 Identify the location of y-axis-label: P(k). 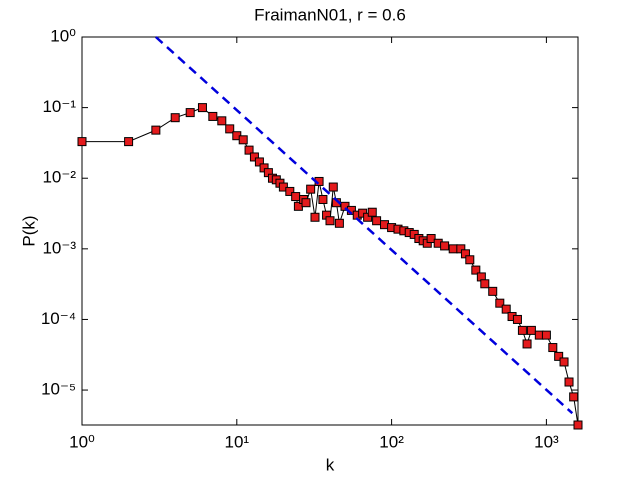
(28, 230).